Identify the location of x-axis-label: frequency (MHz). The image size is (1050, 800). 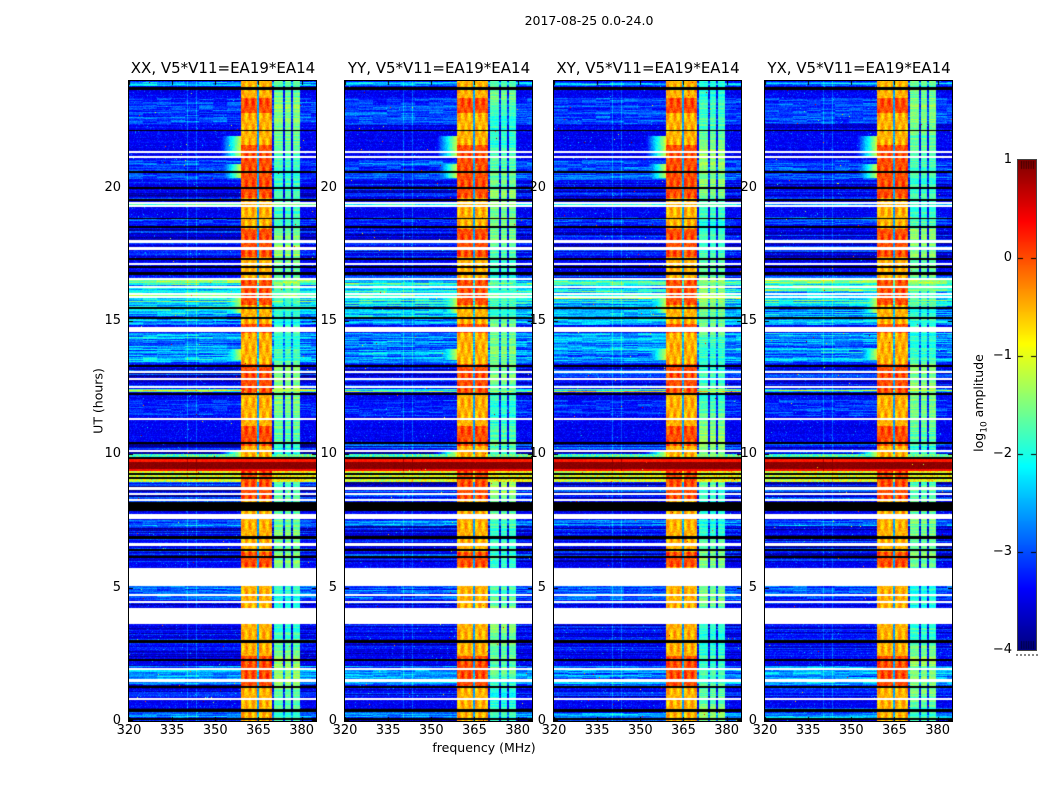
(484, 747).